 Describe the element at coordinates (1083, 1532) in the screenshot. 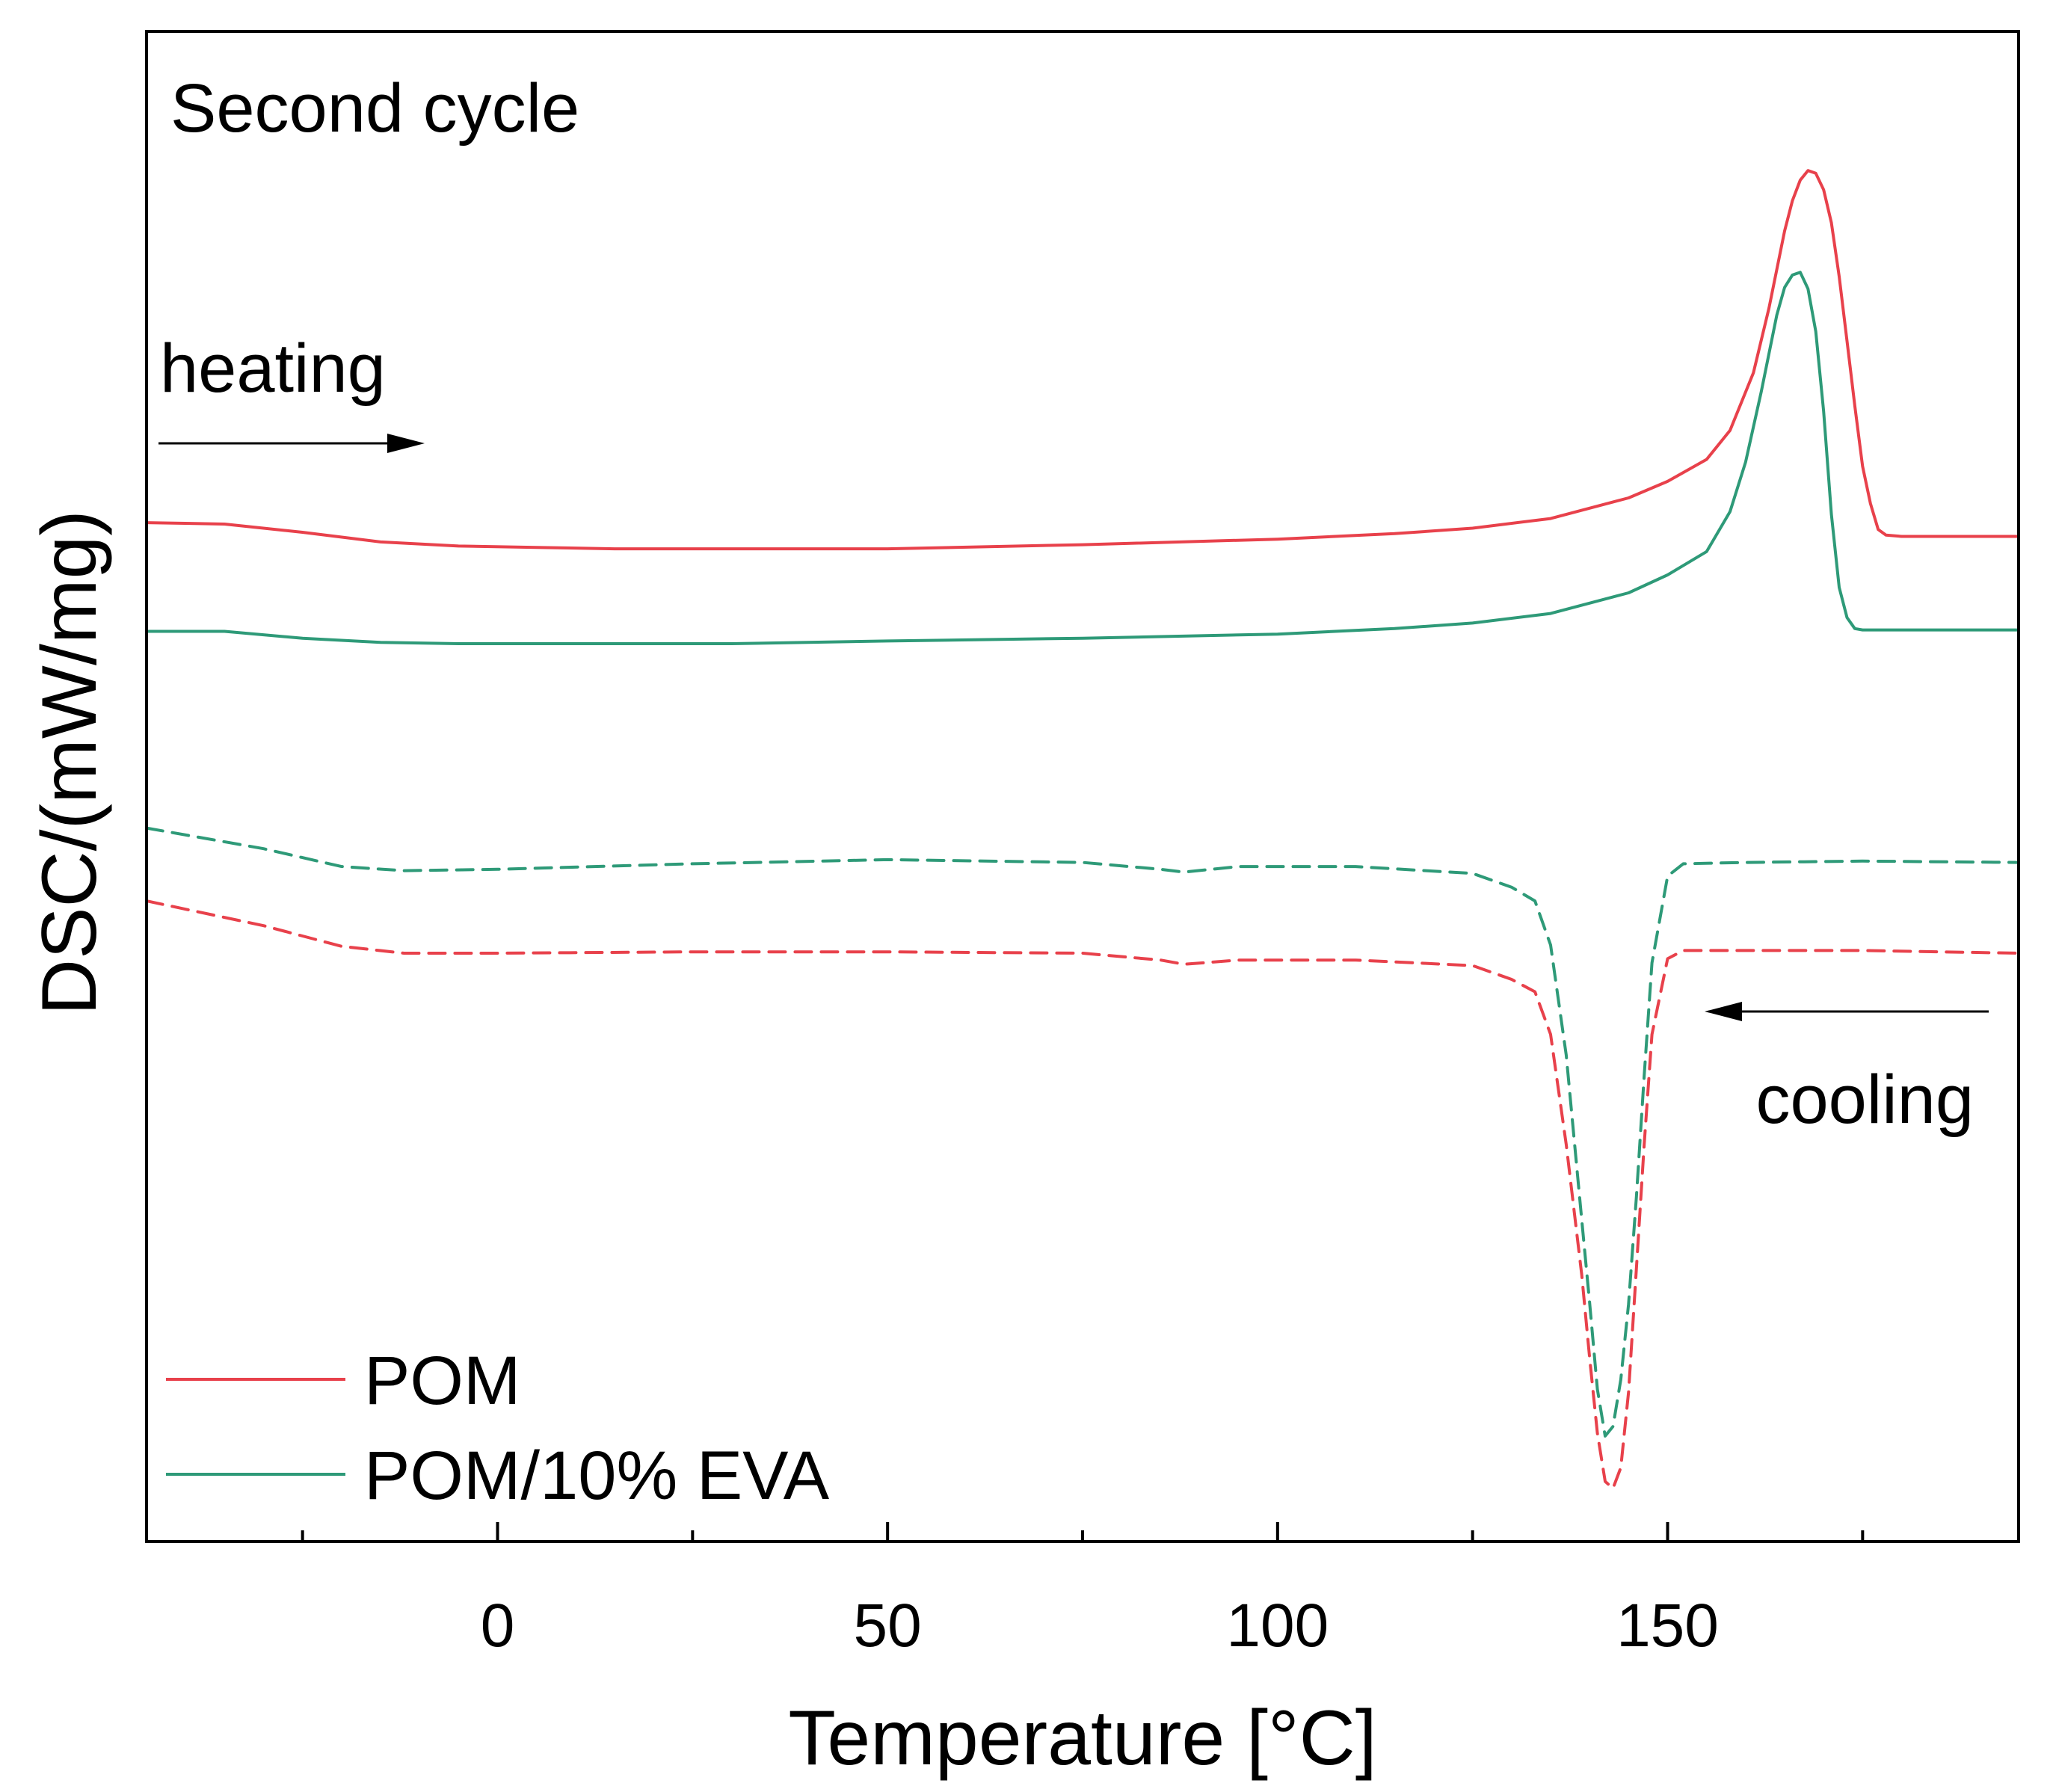

I see `x-ticks` at that location.